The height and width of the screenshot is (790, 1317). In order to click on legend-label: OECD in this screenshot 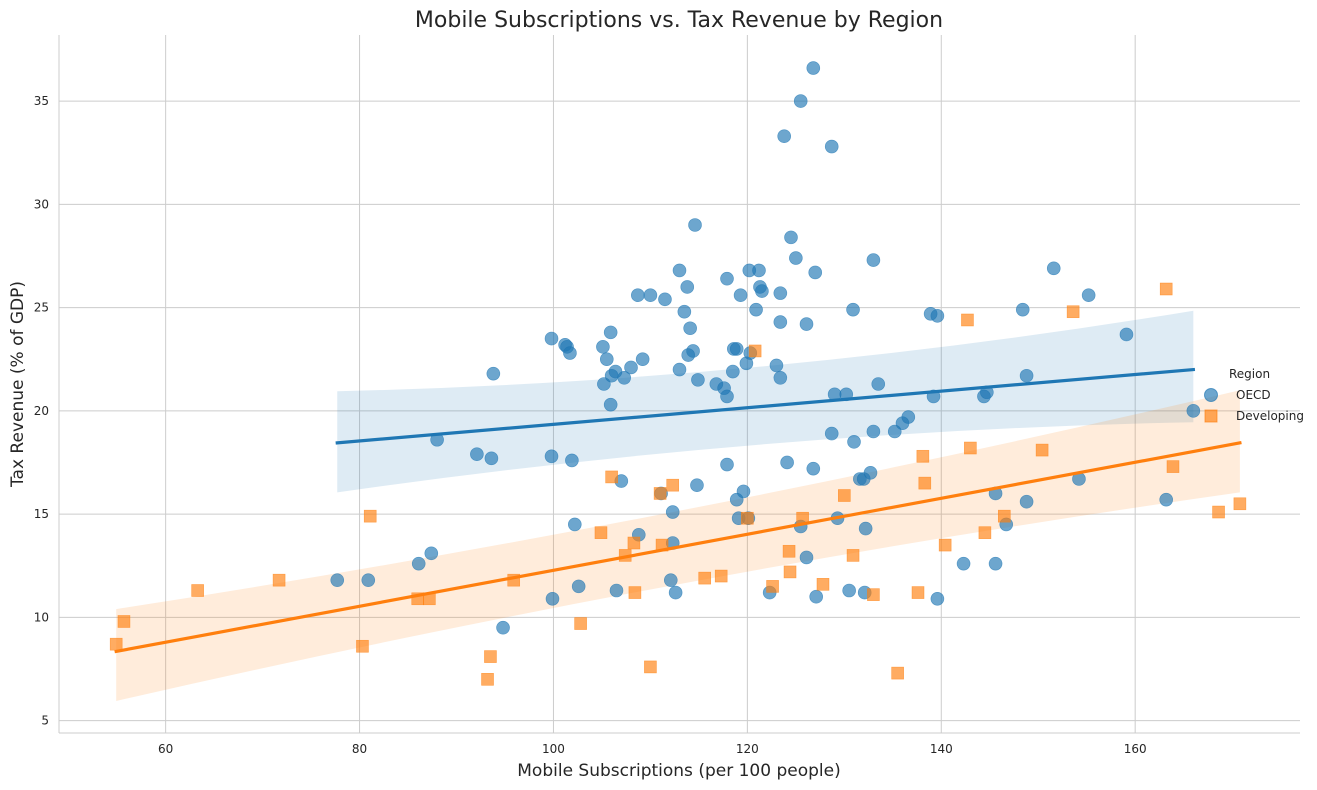, I will do `click(1253, 395)`.